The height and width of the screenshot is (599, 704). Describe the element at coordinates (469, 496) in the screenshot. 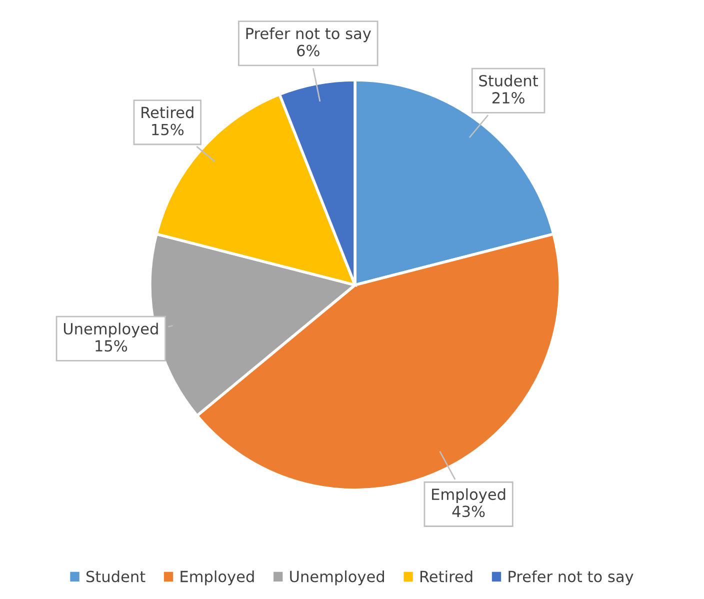

I see `slice-label: Employed` at that location.